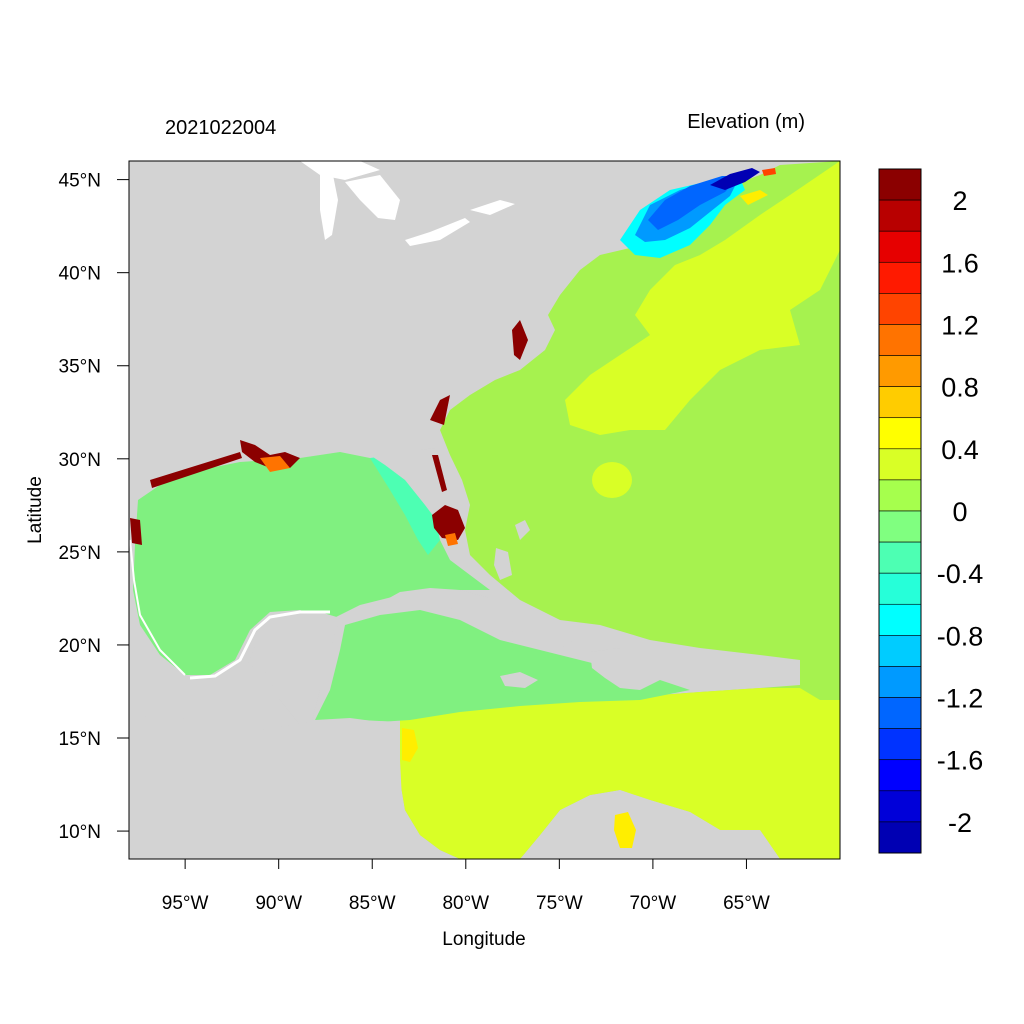 This screenshot has width=1024, height=1024. What do you see at coordinates (466, 886) in the screenshot?
I see `longitude-axis: 95°W 90°W 85°W 80°W 75°W 70°W 65°W` at bounding box center [466, 886].